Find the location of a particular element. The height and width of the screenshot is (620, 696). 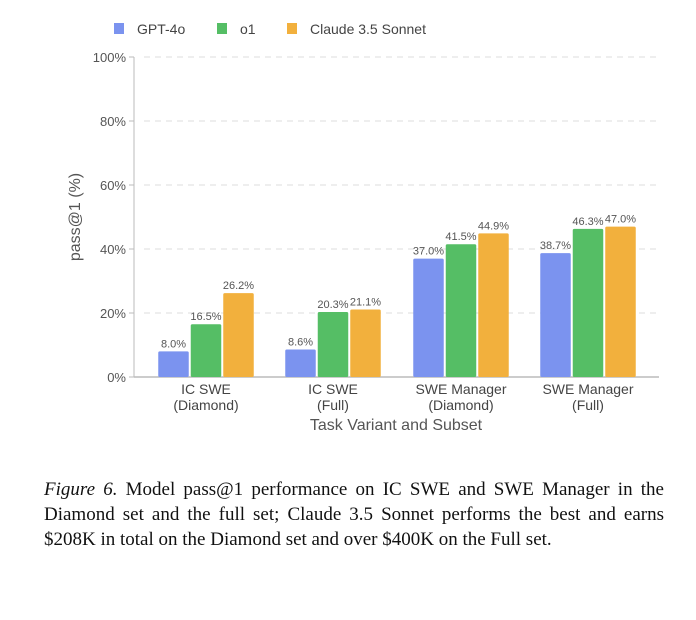

data-label: 26.2% is located at coordinates (238, 286).